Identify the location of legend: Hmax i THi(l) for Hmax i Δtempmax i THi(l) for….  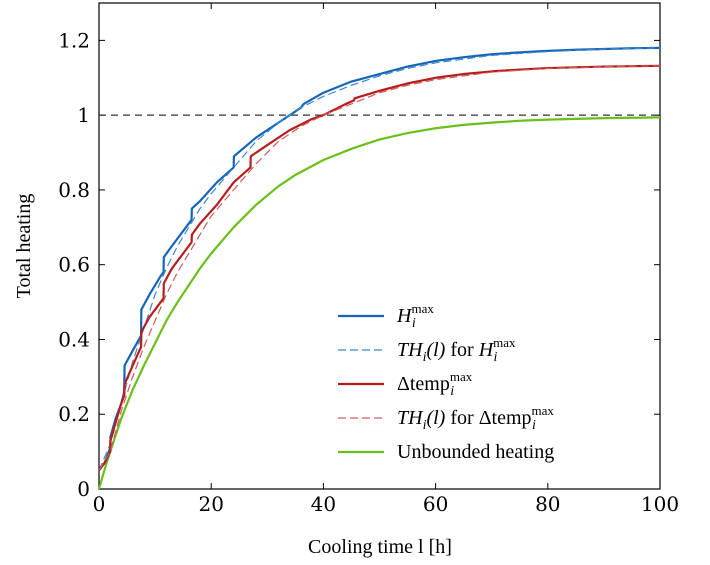
(446, 382).